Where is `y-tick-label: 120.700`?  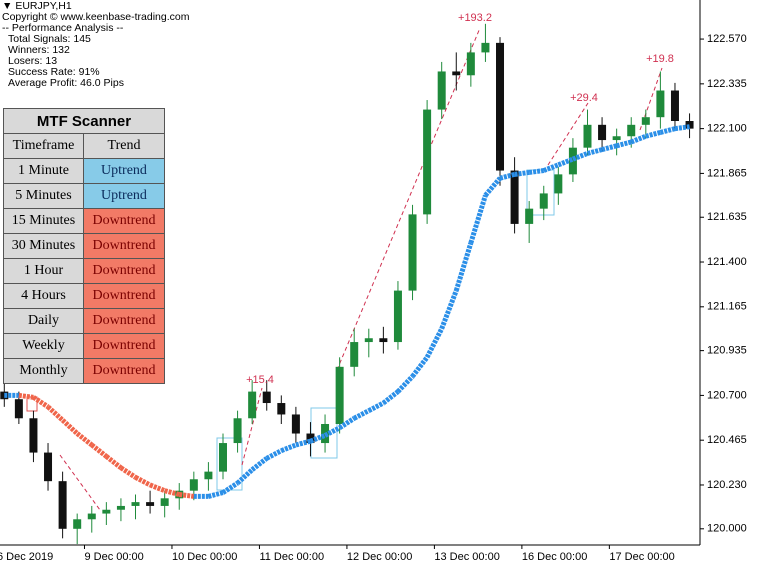
y-tick-label: 120.700 is located at coordinates (727, 395).